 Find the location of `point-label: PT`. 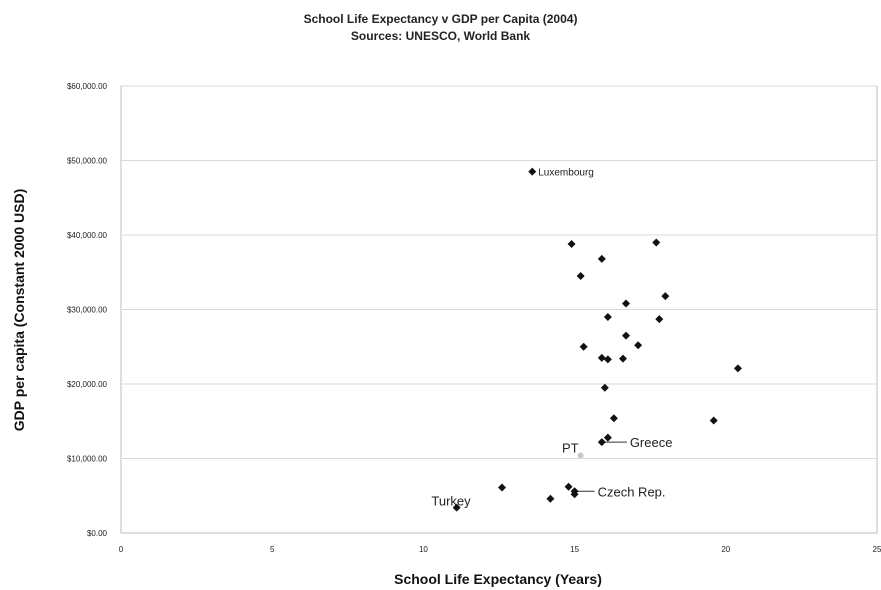

point-label: PT is located at coordinates (570, 448).